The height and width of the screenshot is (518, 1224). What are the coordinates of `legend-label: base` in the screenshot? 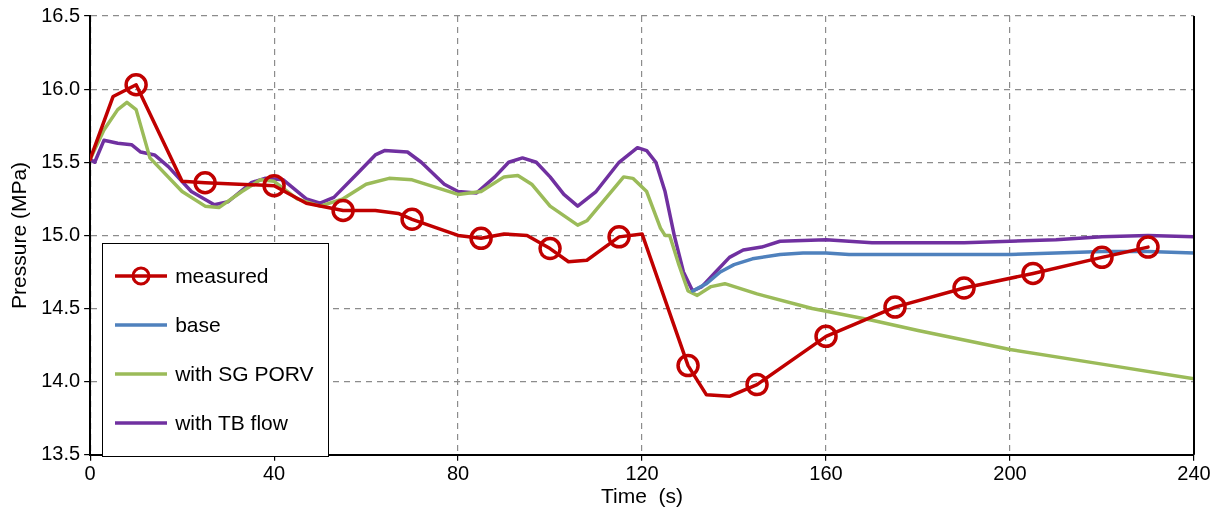 It's located at (198, 325).